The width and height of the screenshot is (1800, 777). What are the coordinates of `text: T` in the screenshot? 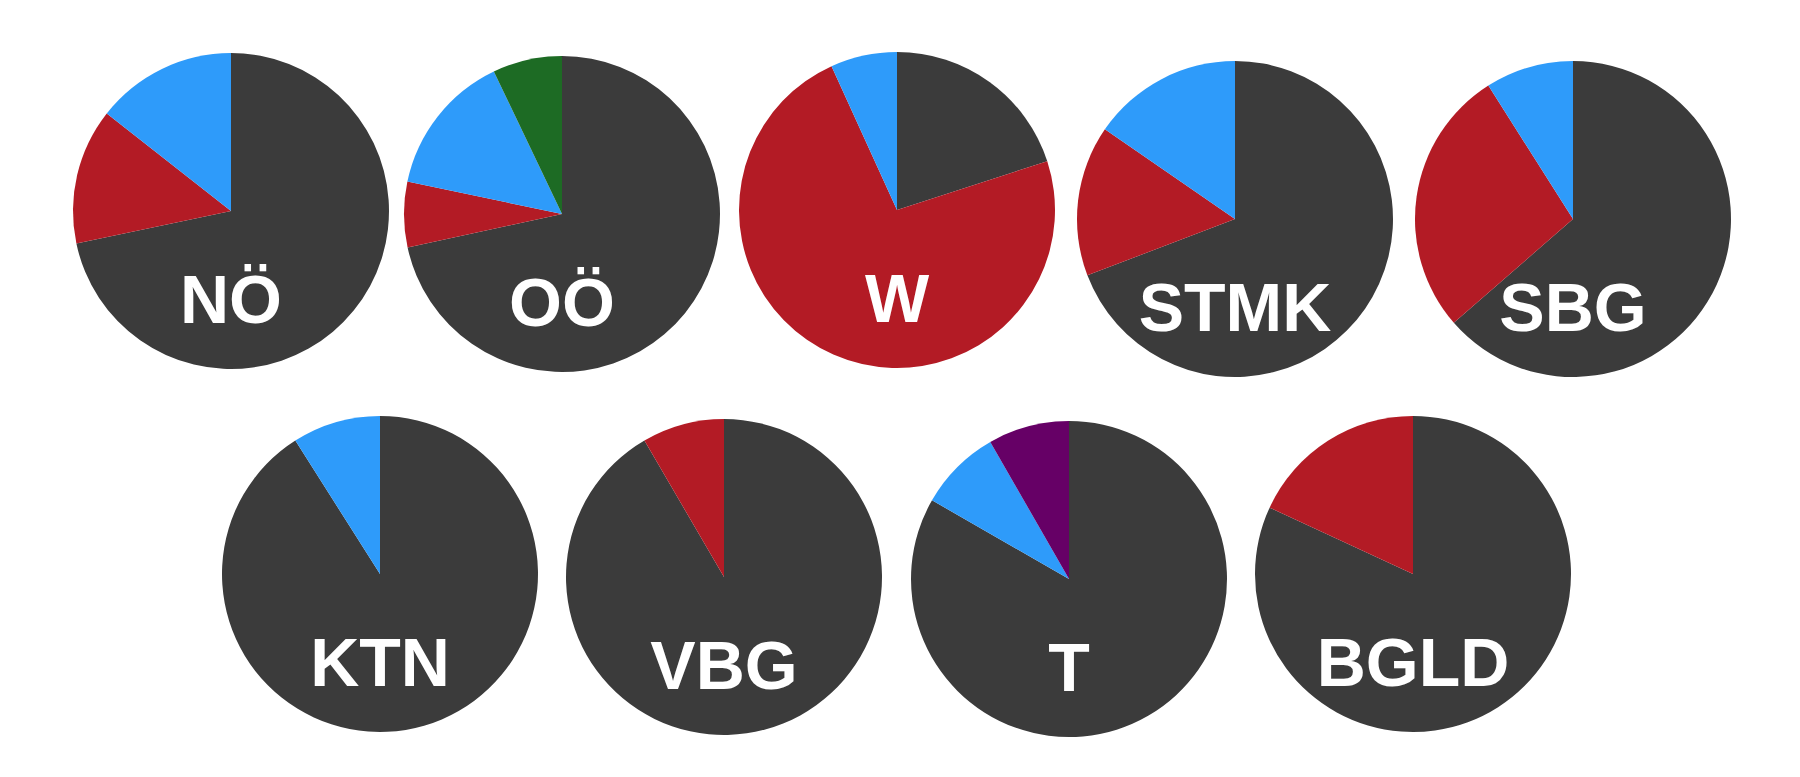 It's located at (1069, 667).